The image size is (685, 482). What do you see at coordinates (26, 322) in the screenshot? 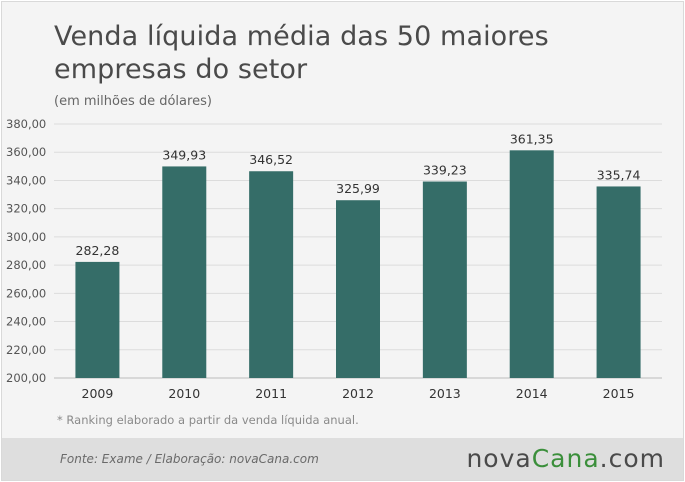
I see `y-tick-label: 240,00` at bounding box center [26, 322].